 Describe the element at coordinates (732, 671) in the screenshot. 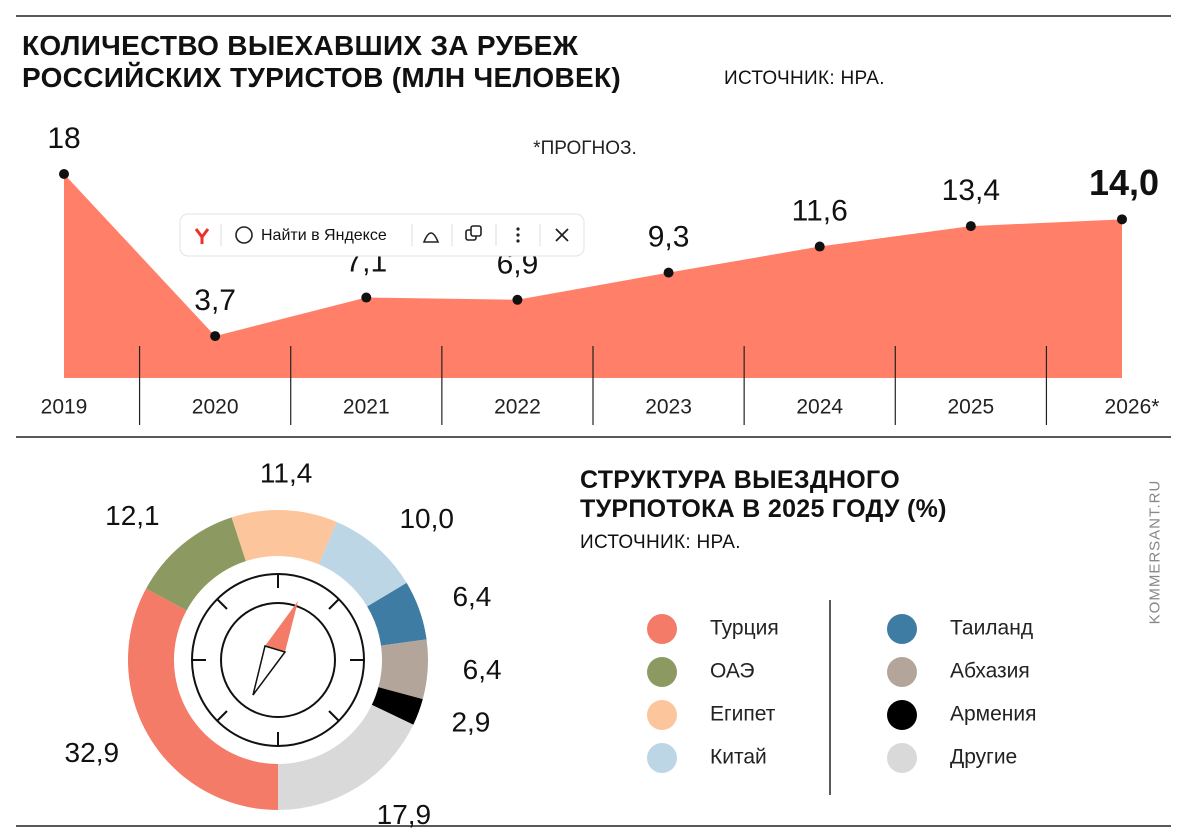

I see `legend-label: ОАЭ` at that location.